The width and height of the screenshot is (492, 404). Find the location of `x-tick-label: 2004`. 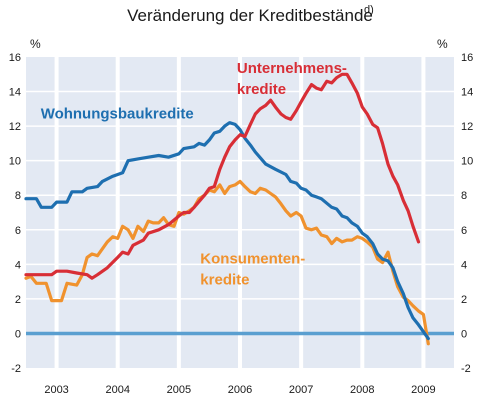

x-tick-label: 2004 is located at coordinates (117, 390).